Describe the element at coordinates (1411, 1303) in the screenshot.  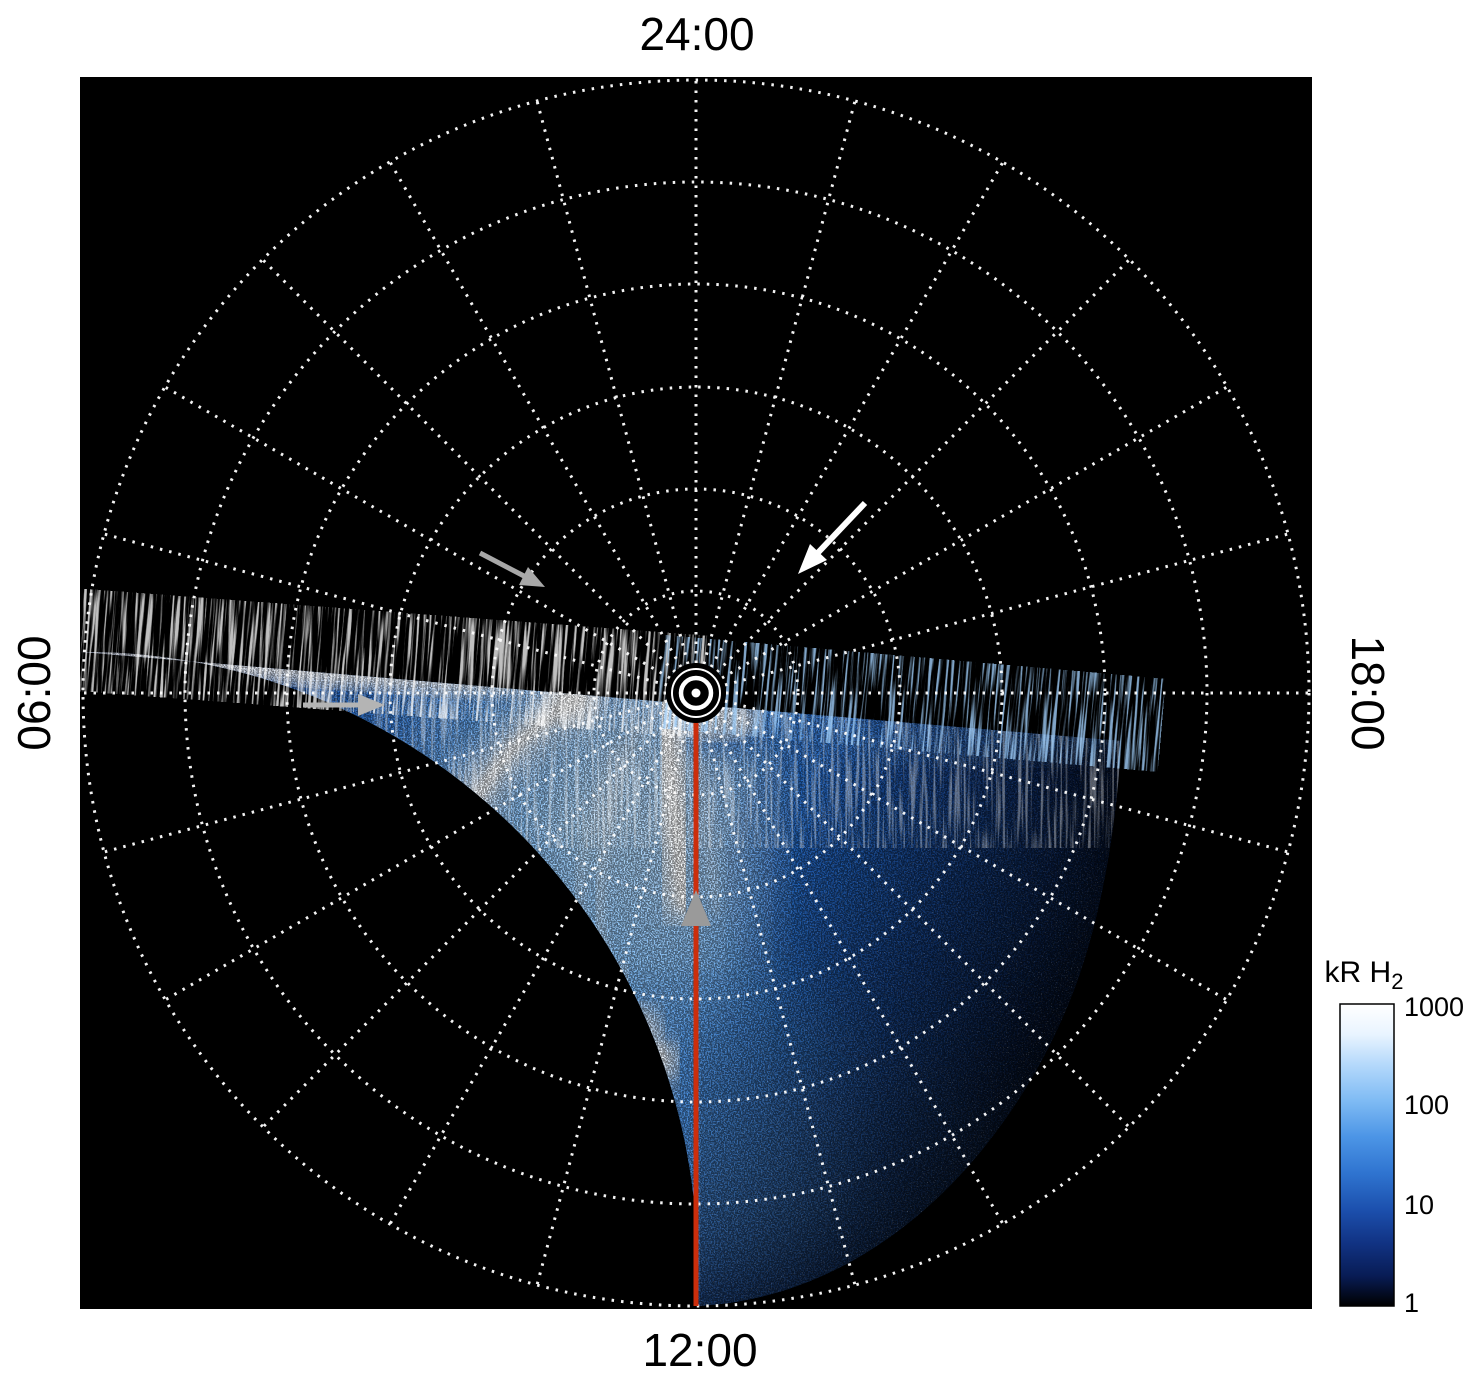
I see `colorbar-tick-1: 1` at that location.